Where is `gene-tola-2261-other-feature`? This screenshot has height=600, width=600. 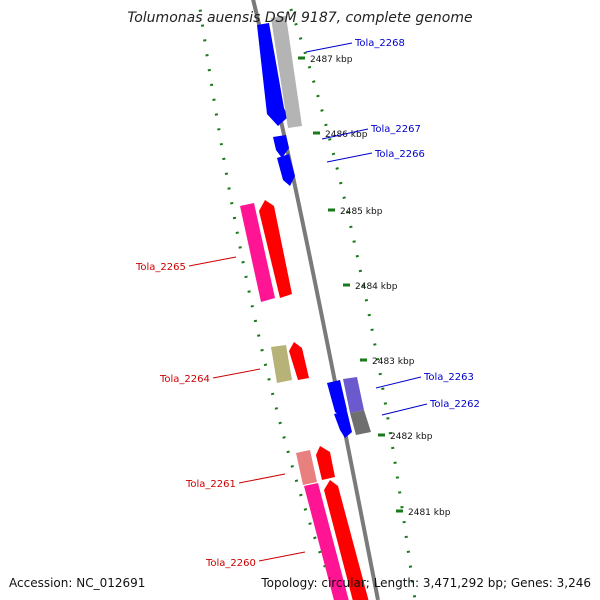 gene-tola-2261-other-feature is located at coordinates (306, 467).